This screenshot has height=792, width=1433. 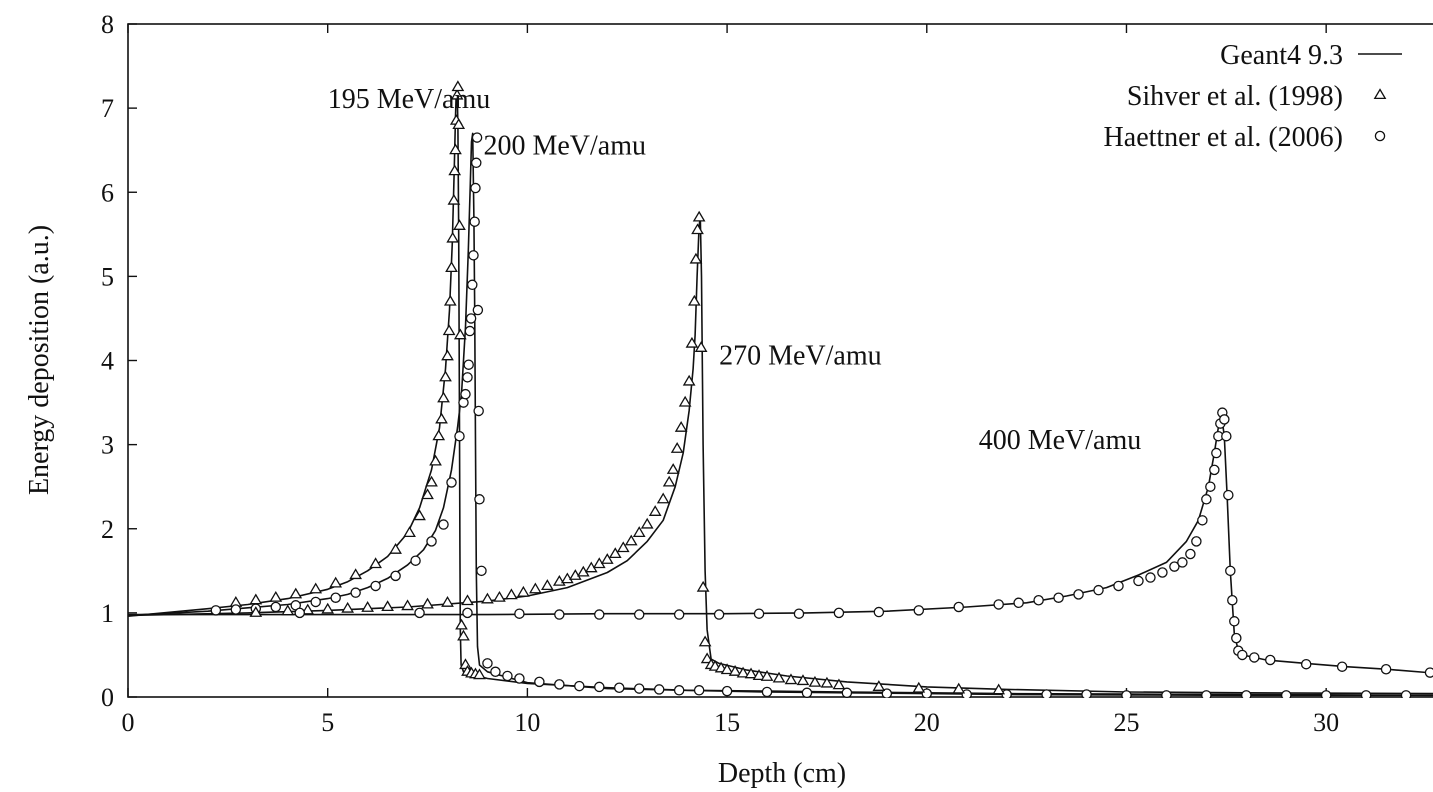 What do you see at coordinates (1380, 136) in the screenshot?
I see `legend-circle-sample` at bounding box center [1380, 136].